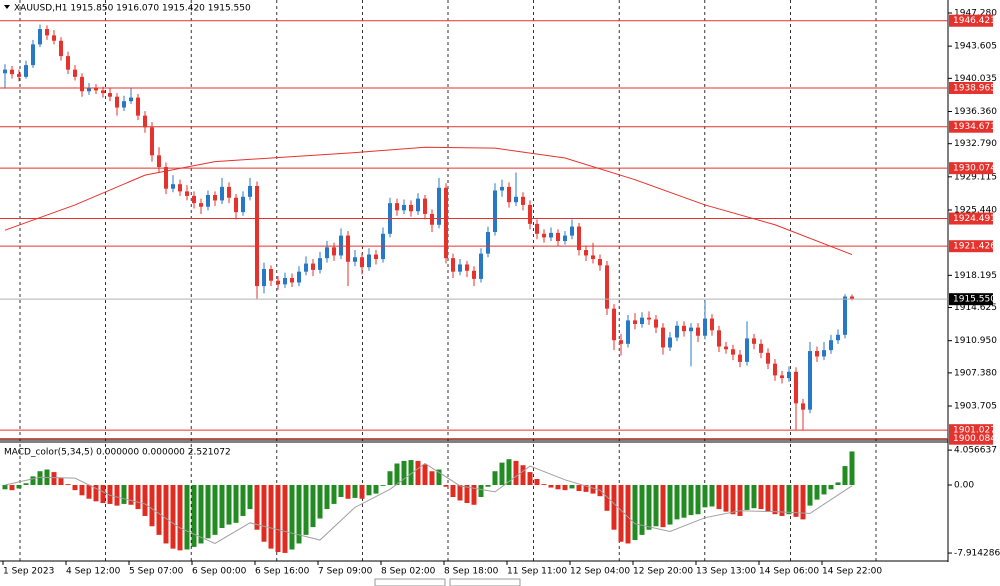  Describe the element at coordinates (789, 572) in the screenshot. I see `x-tick-label: 14 Sep 06:00` at that location.